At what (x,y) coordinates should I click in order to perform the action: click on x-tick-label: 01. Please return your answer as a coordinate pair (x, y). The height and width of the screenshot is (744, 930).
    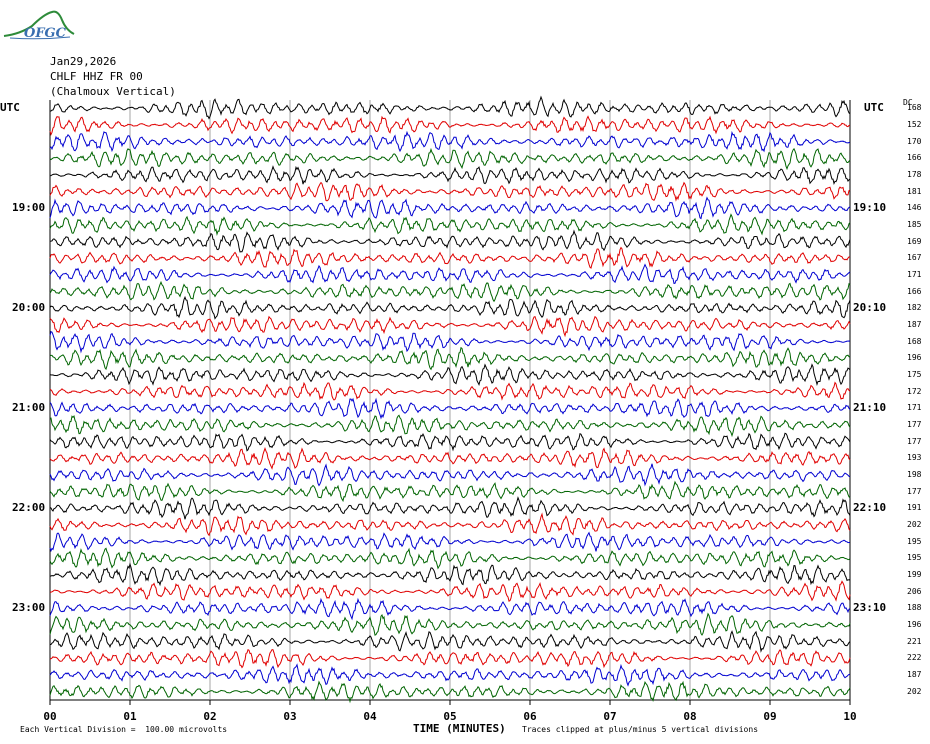
    Looking at the image, I should click on (130, 716).